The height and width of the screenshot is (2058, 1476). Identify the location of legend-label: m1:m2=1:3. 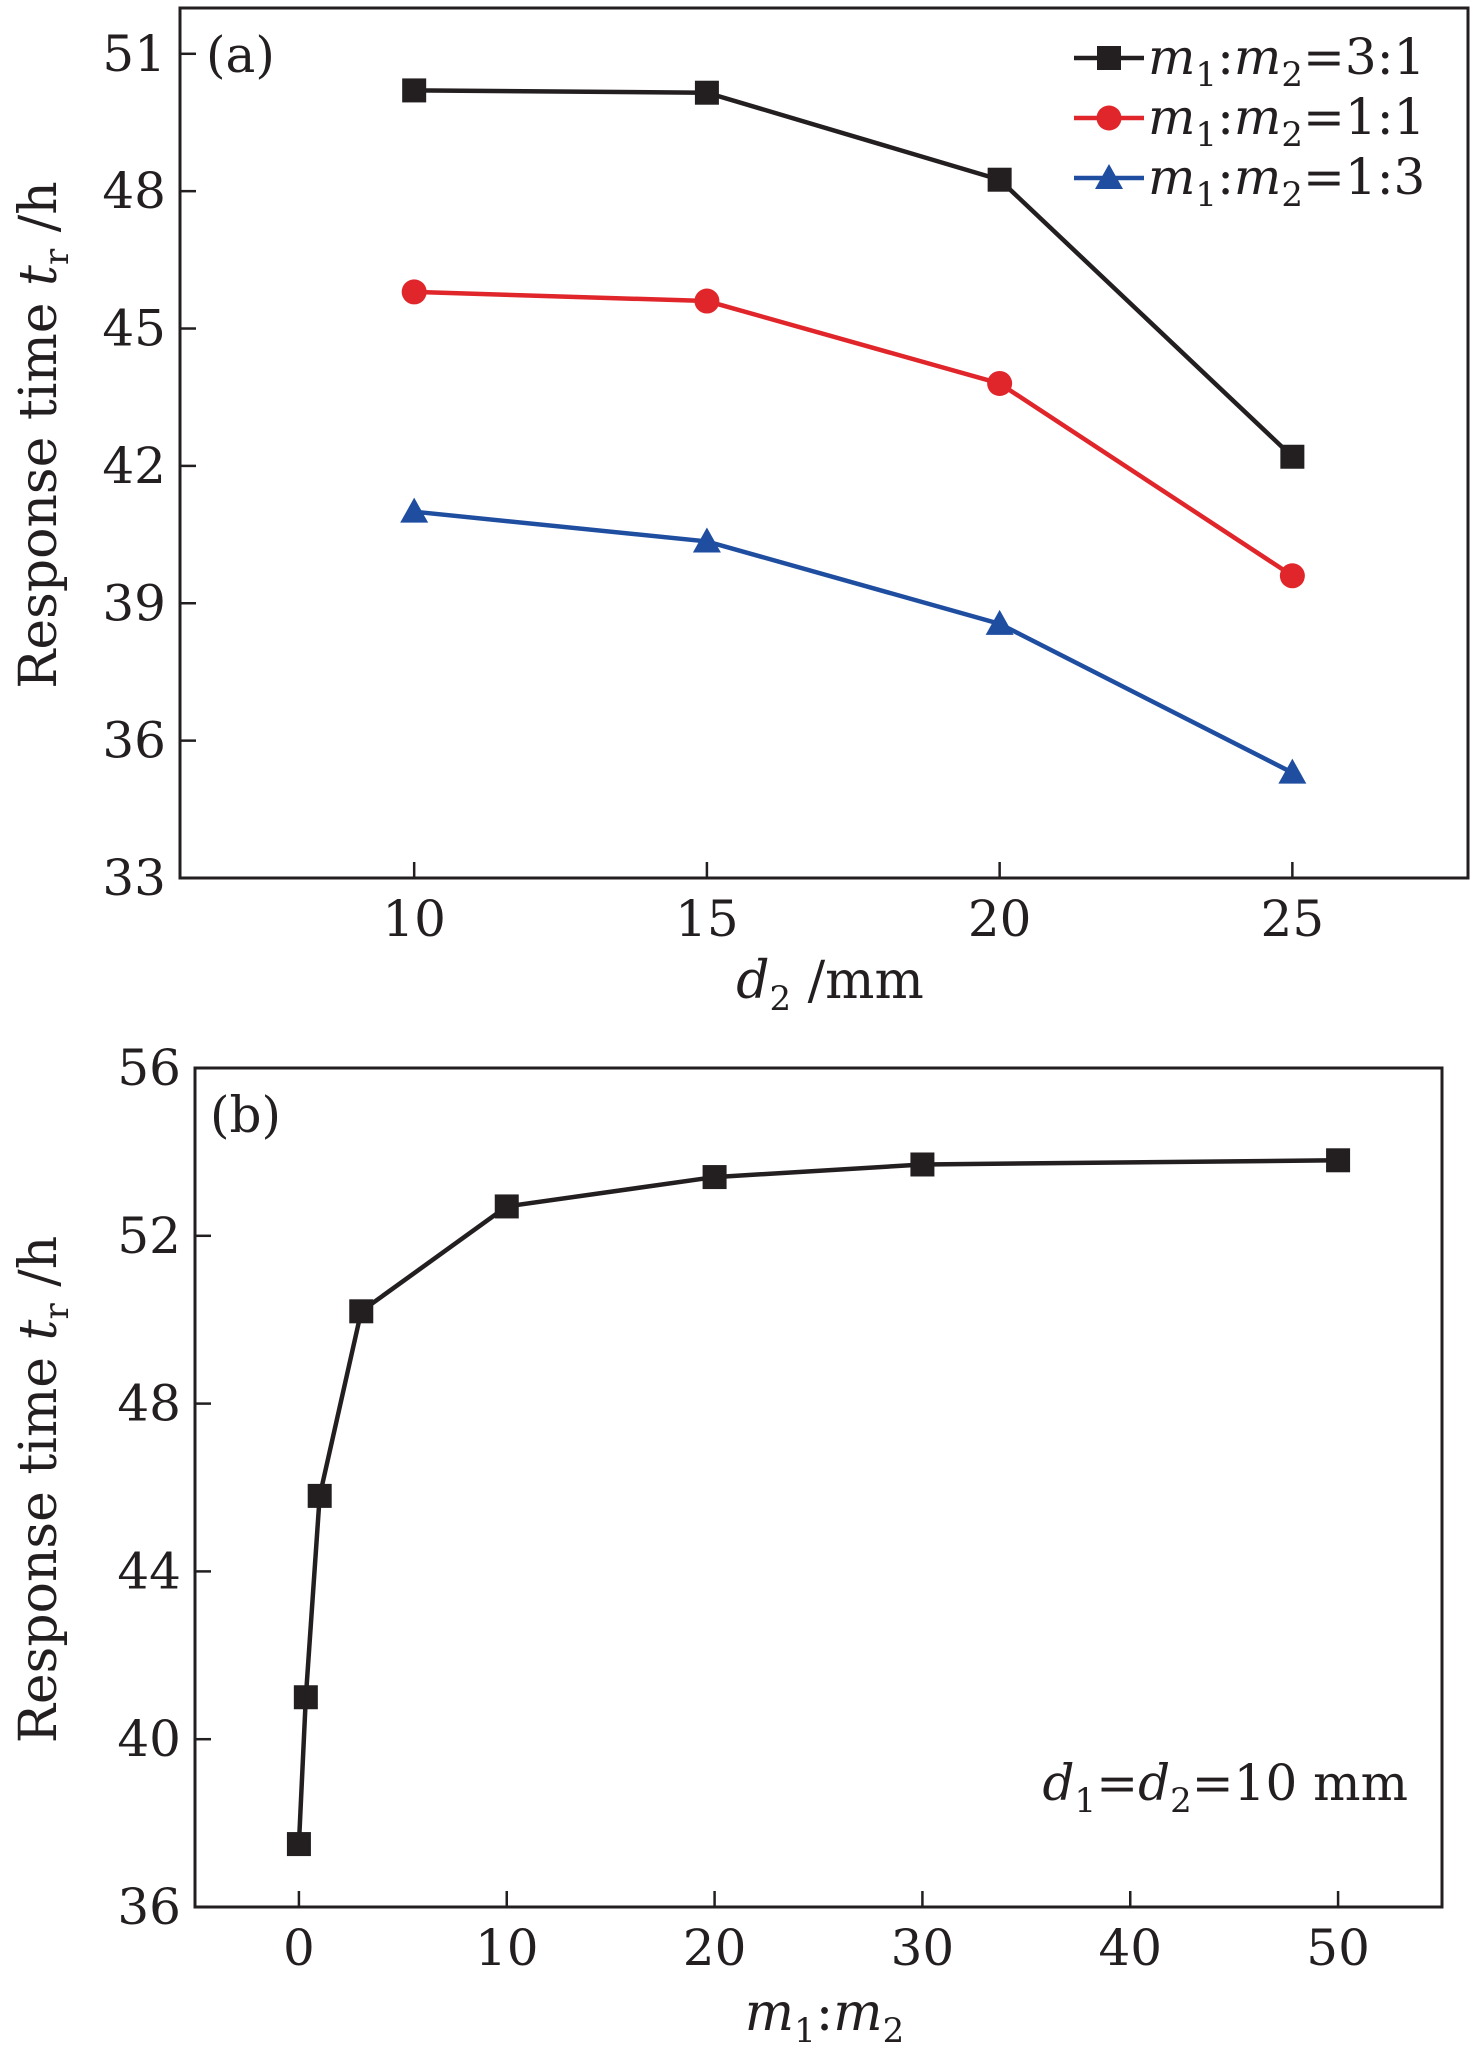
(1286, 181).